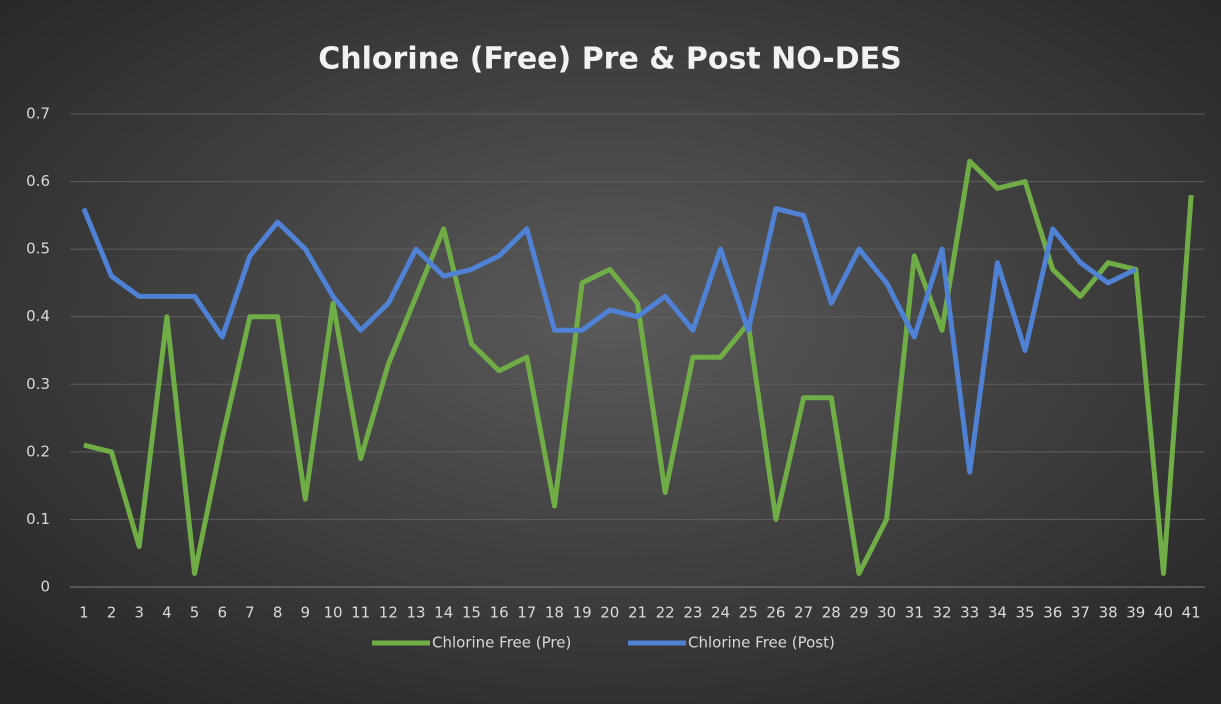 The width and height of the screenshot is (1221, 704). What do you see at coordinates (38, 519) in the screenshot?
I see `y-tick-label: 0.1` at bounding box center [38, 519].